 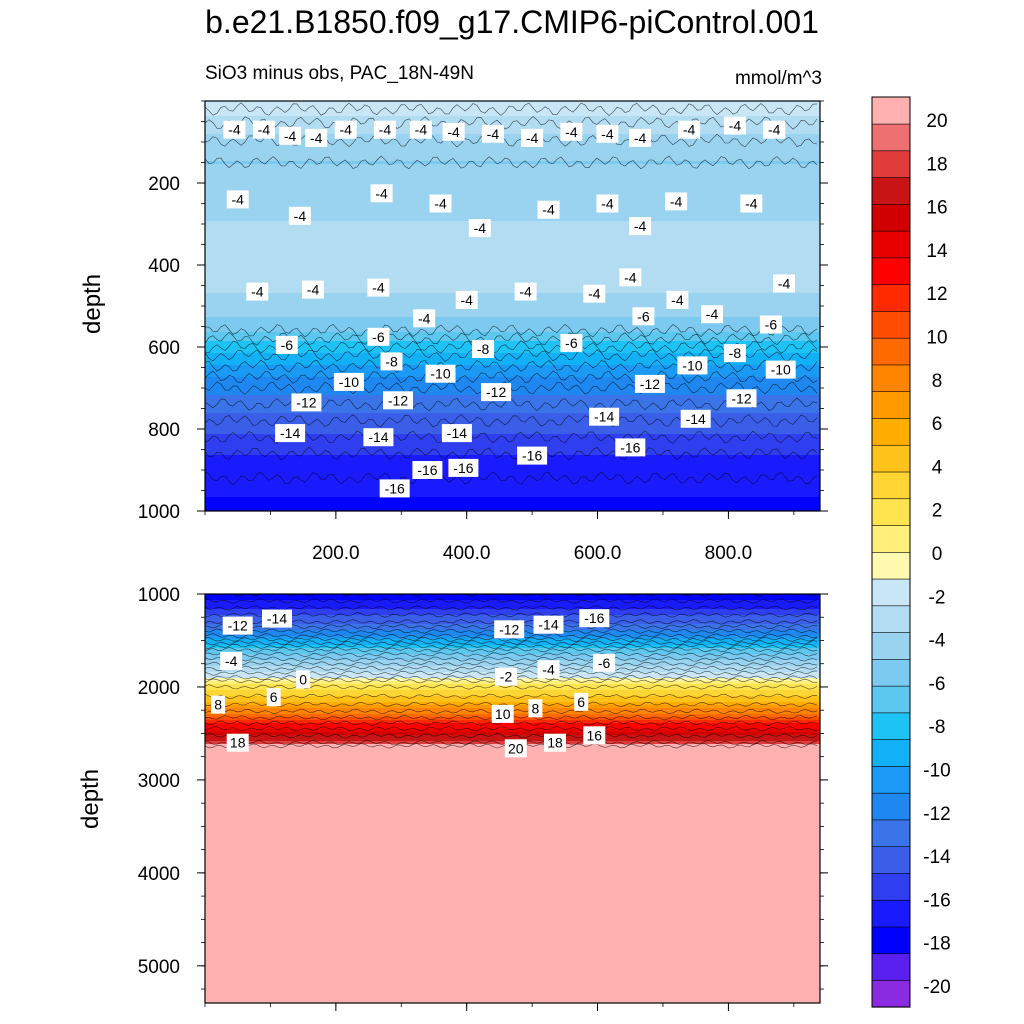 What do you see at coordinates (555, 743) in the screenshot?
I see `contour-label-text: 18` at bounding box center [555, 743].